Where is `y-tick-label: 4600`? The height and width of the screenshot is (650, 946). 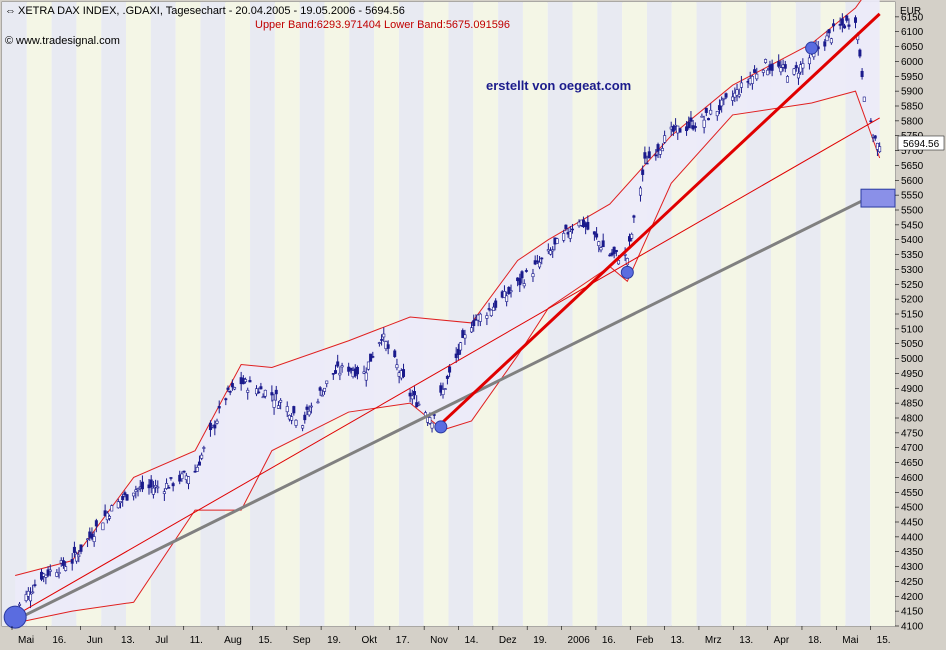
y-tick-label: 4600 is located at coordinates (912, 478).